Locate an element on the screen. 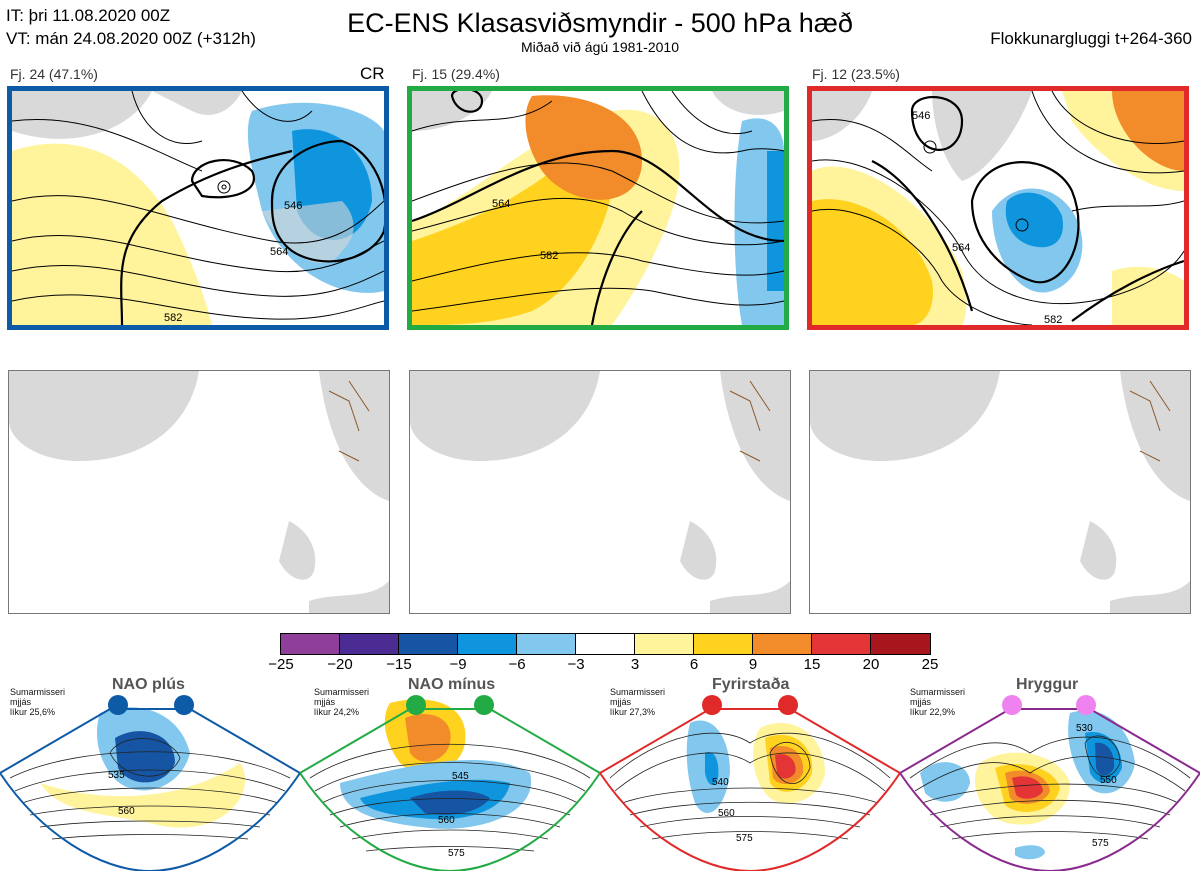 The height and width of the screenshot is (871, 1200). cluster-1-tag: CR is located at coordinates (372, 73).